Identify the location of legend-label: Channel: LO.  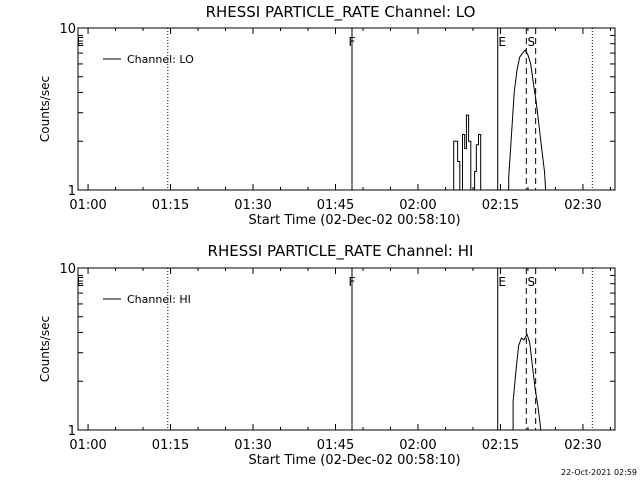
(160, 59).